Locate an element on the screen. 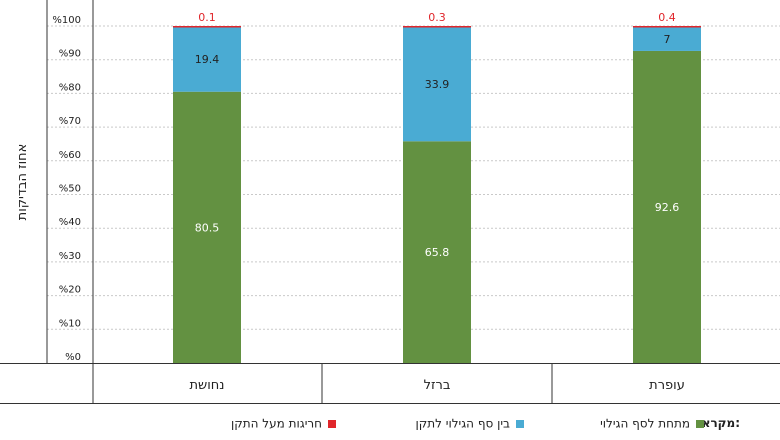 This screenshot has width=780, height=440. data-label: 33.9 is located at coordinates (437, 84).